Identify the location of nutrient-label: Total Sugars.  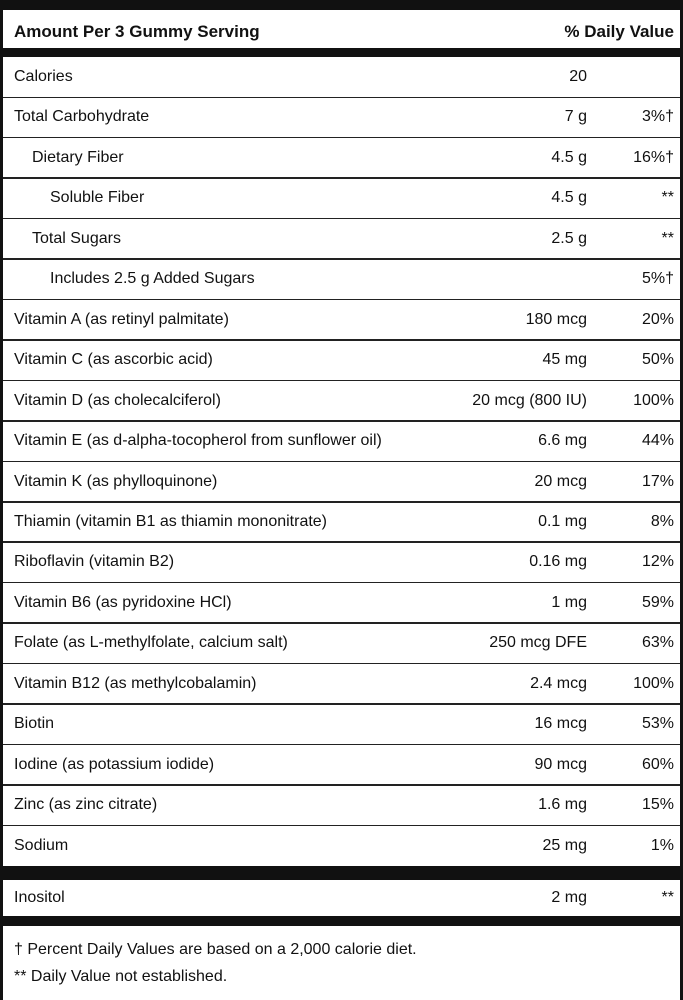
(76, 238).